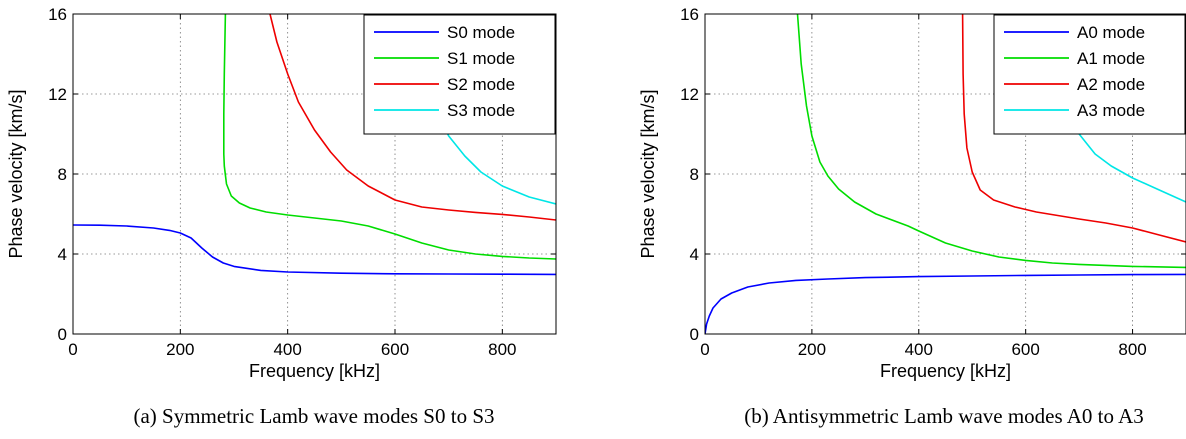 The width and height of the screenshot is (1186, 439). I want to click on chart-b-ylabel: Phase velocity [km/s], so click(648, 173).